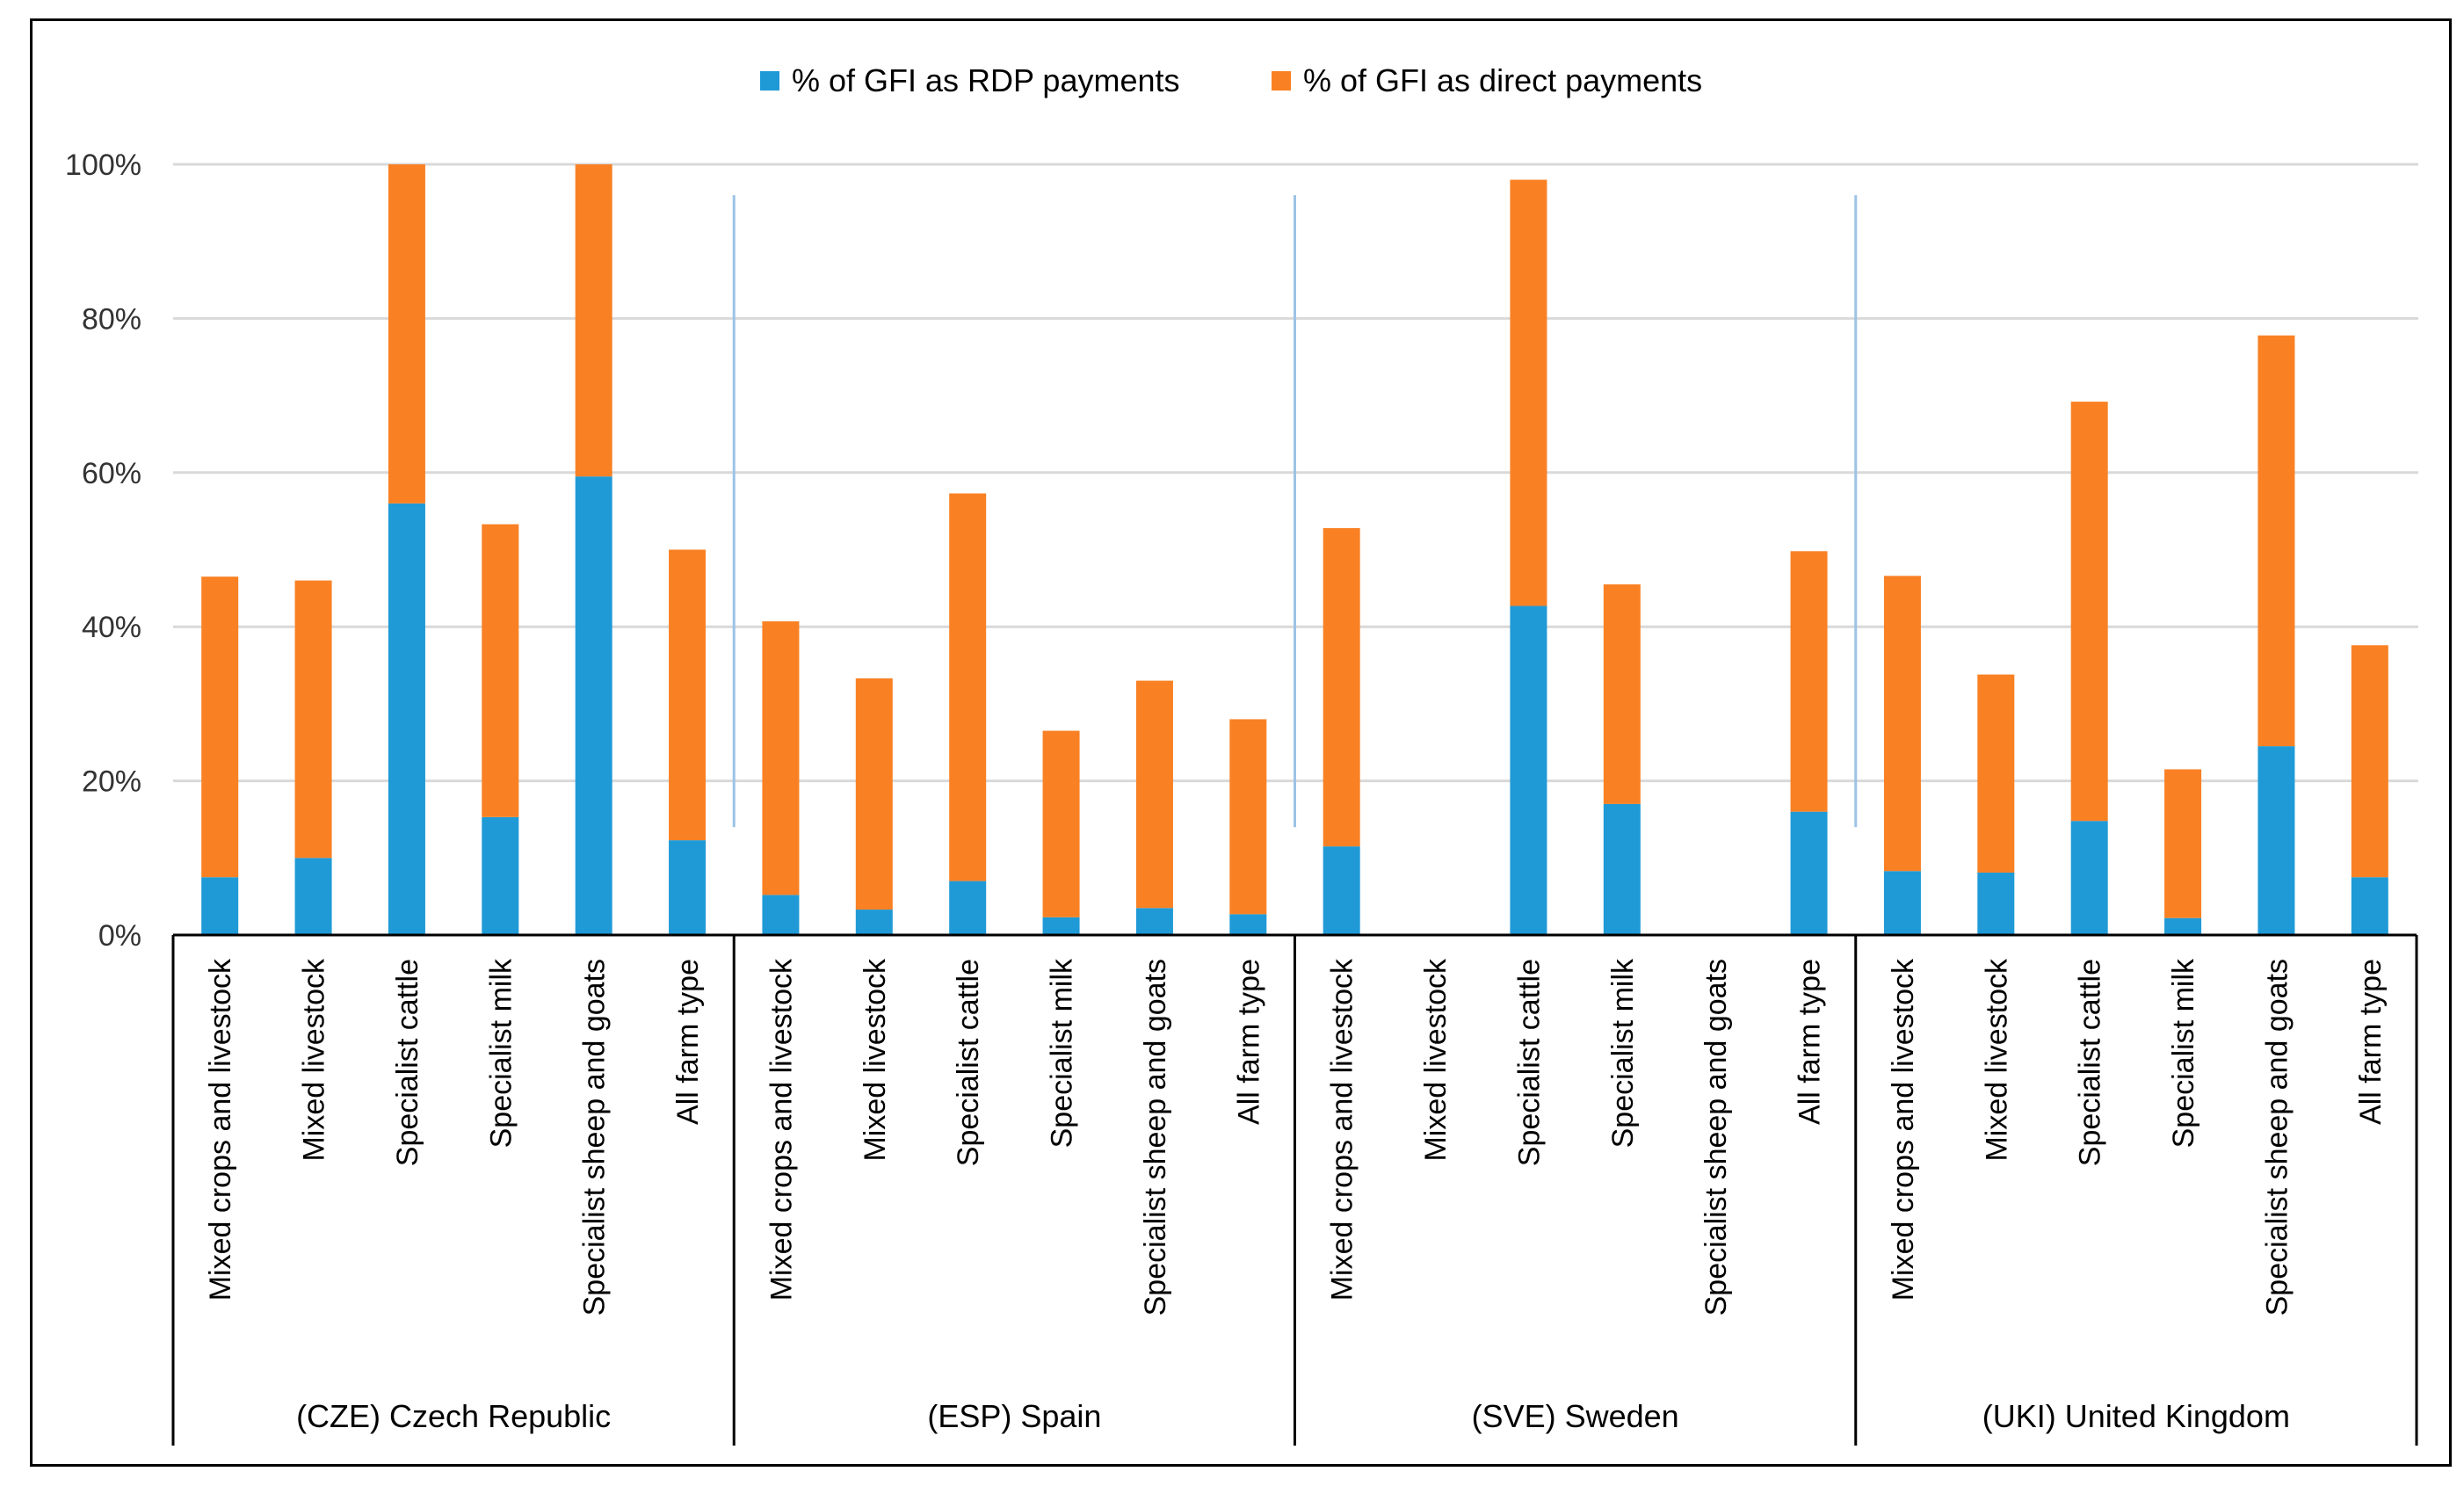 This screenshot has width=2464, height=1486. Describe the element at coordinates (2136, 1416) in the screenshot. I see `group-label: (UKI) United Kingdom` at that location.